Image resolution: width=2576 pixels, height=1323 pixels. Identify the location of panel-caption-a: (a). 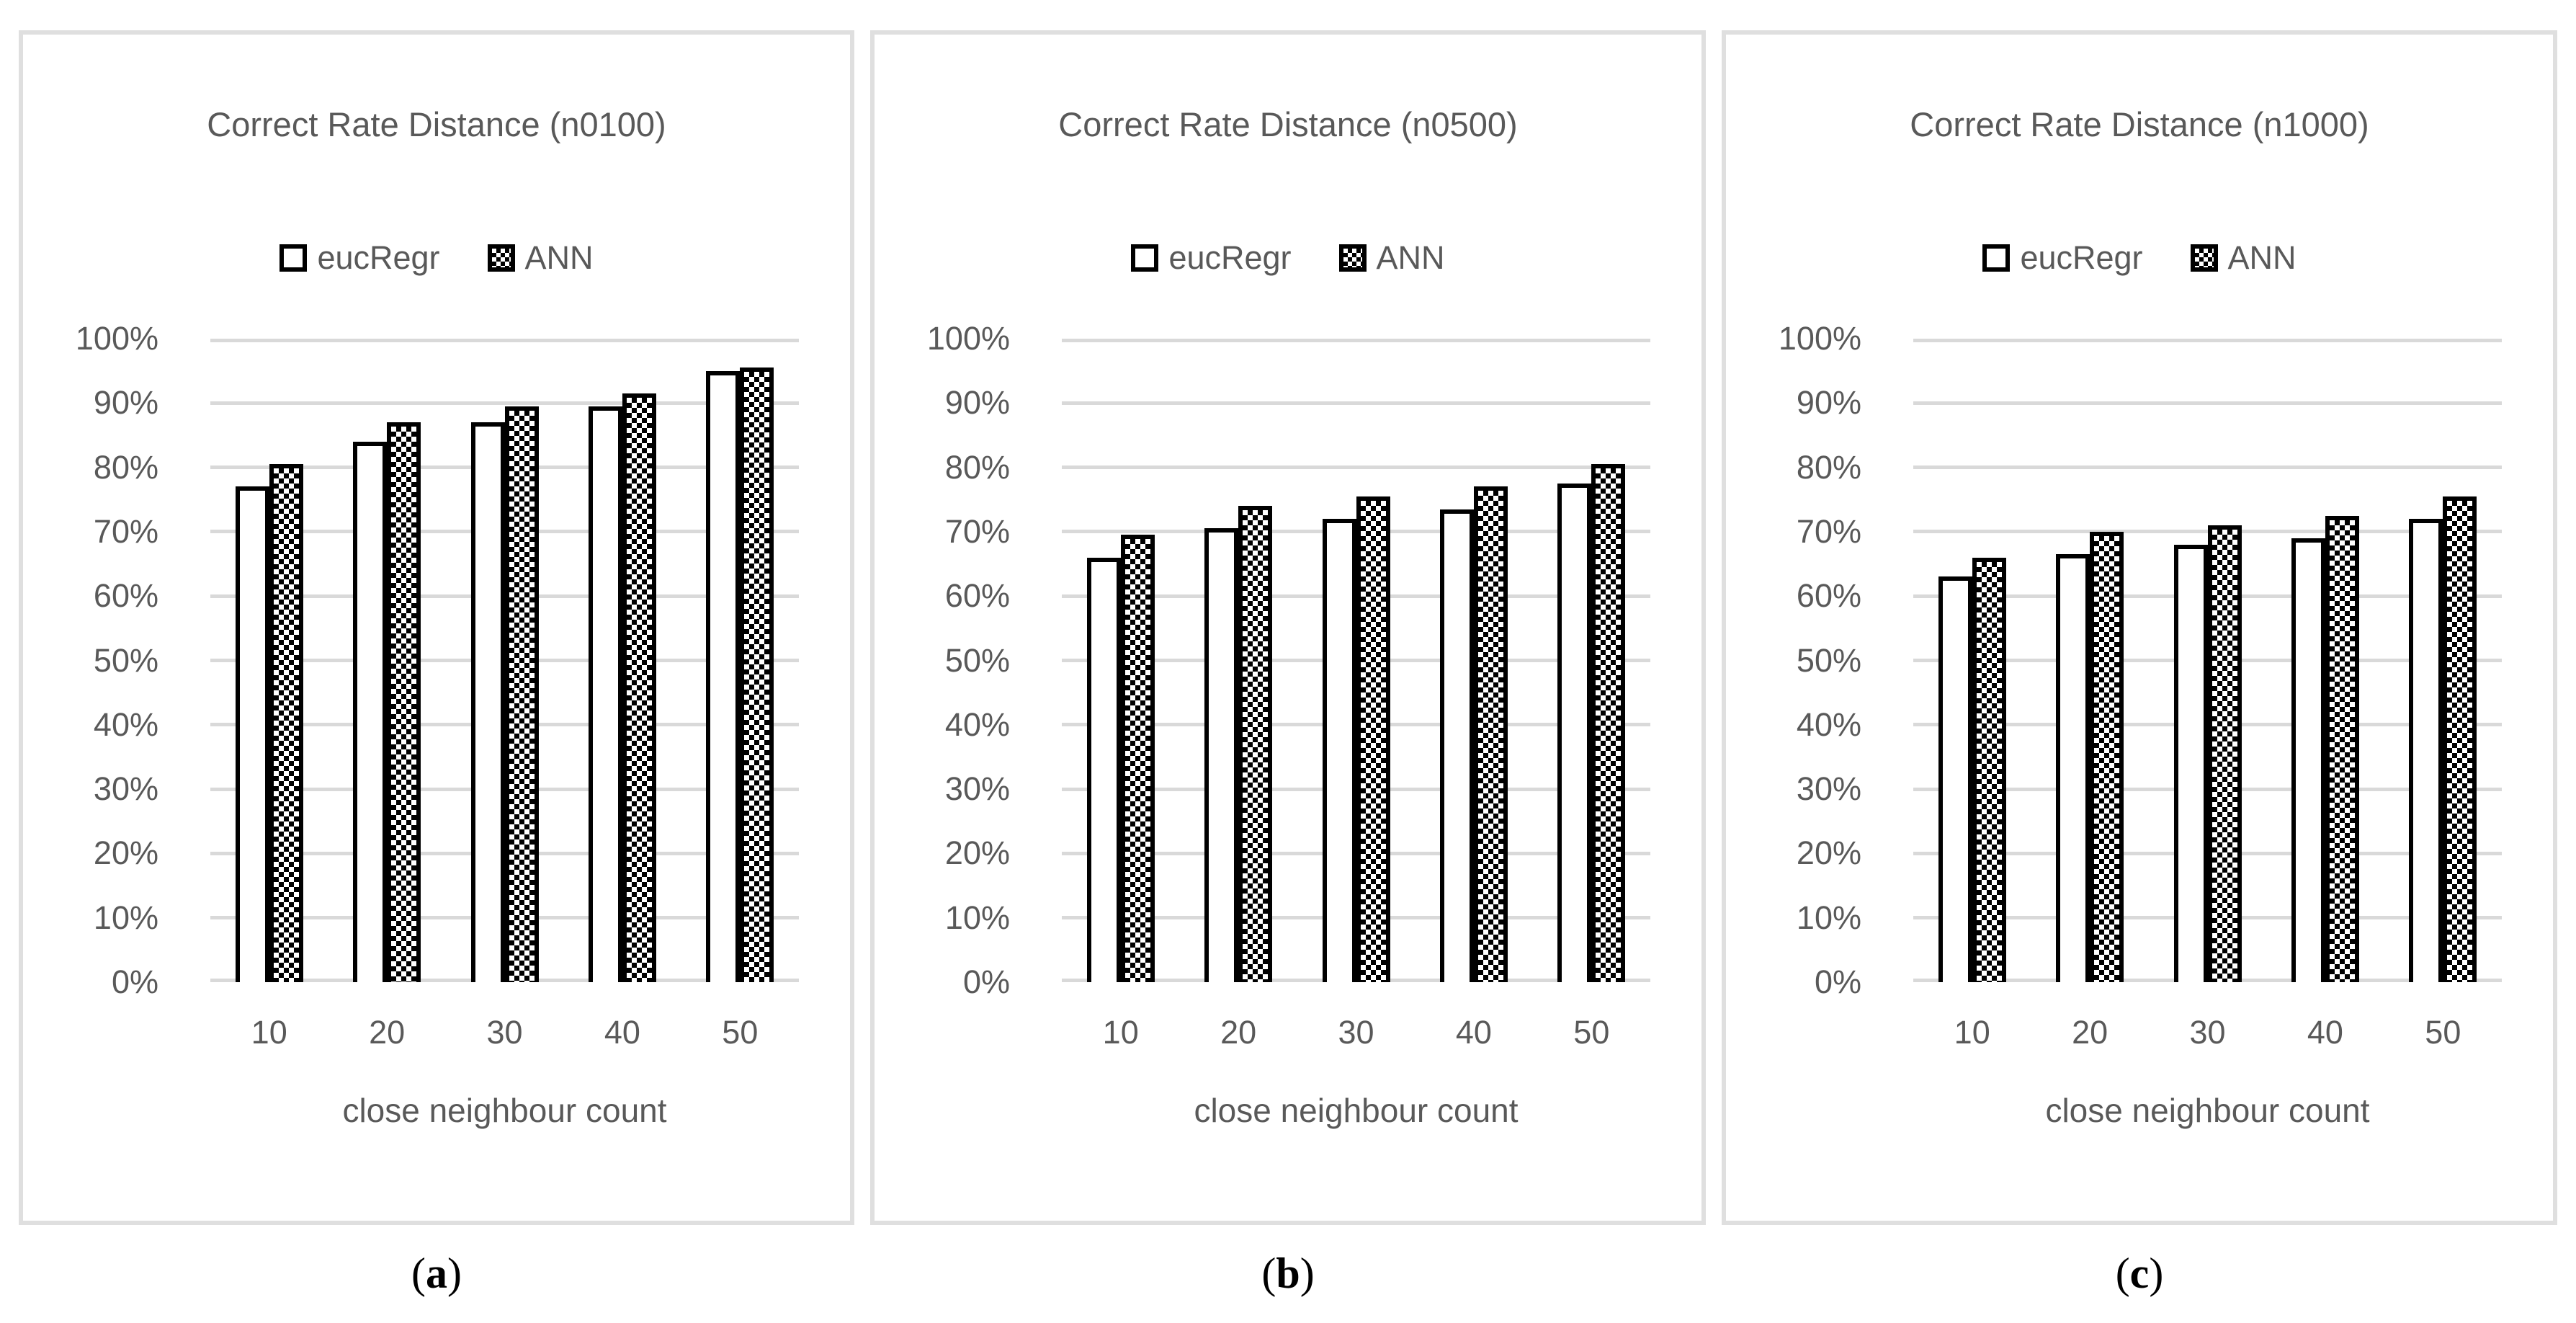
(437, 1273).